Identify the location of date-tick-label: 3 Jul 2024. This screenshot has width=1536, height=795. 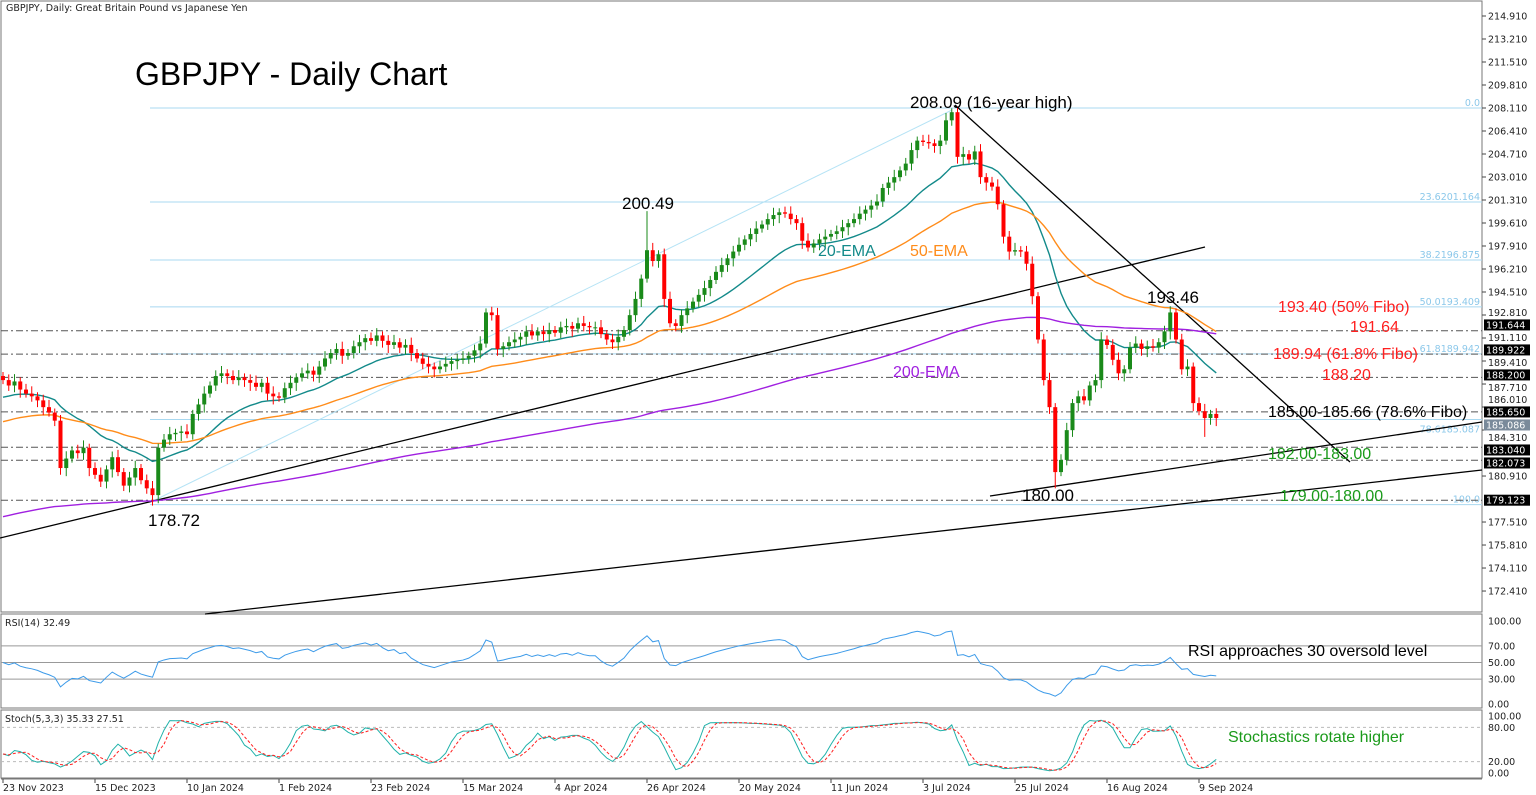
(947, 788).